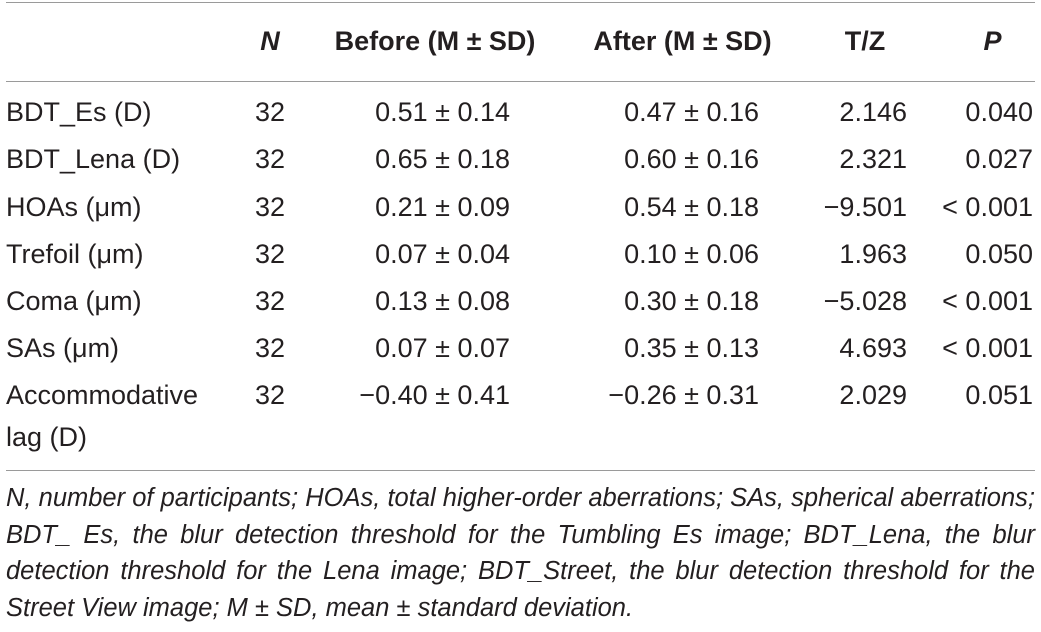 The height and width of the screenshot is (632, 1041). Describe the element at coordinates (75, 254) in the screenshot. I see `row-label: Trefoil (μm)` at that location.